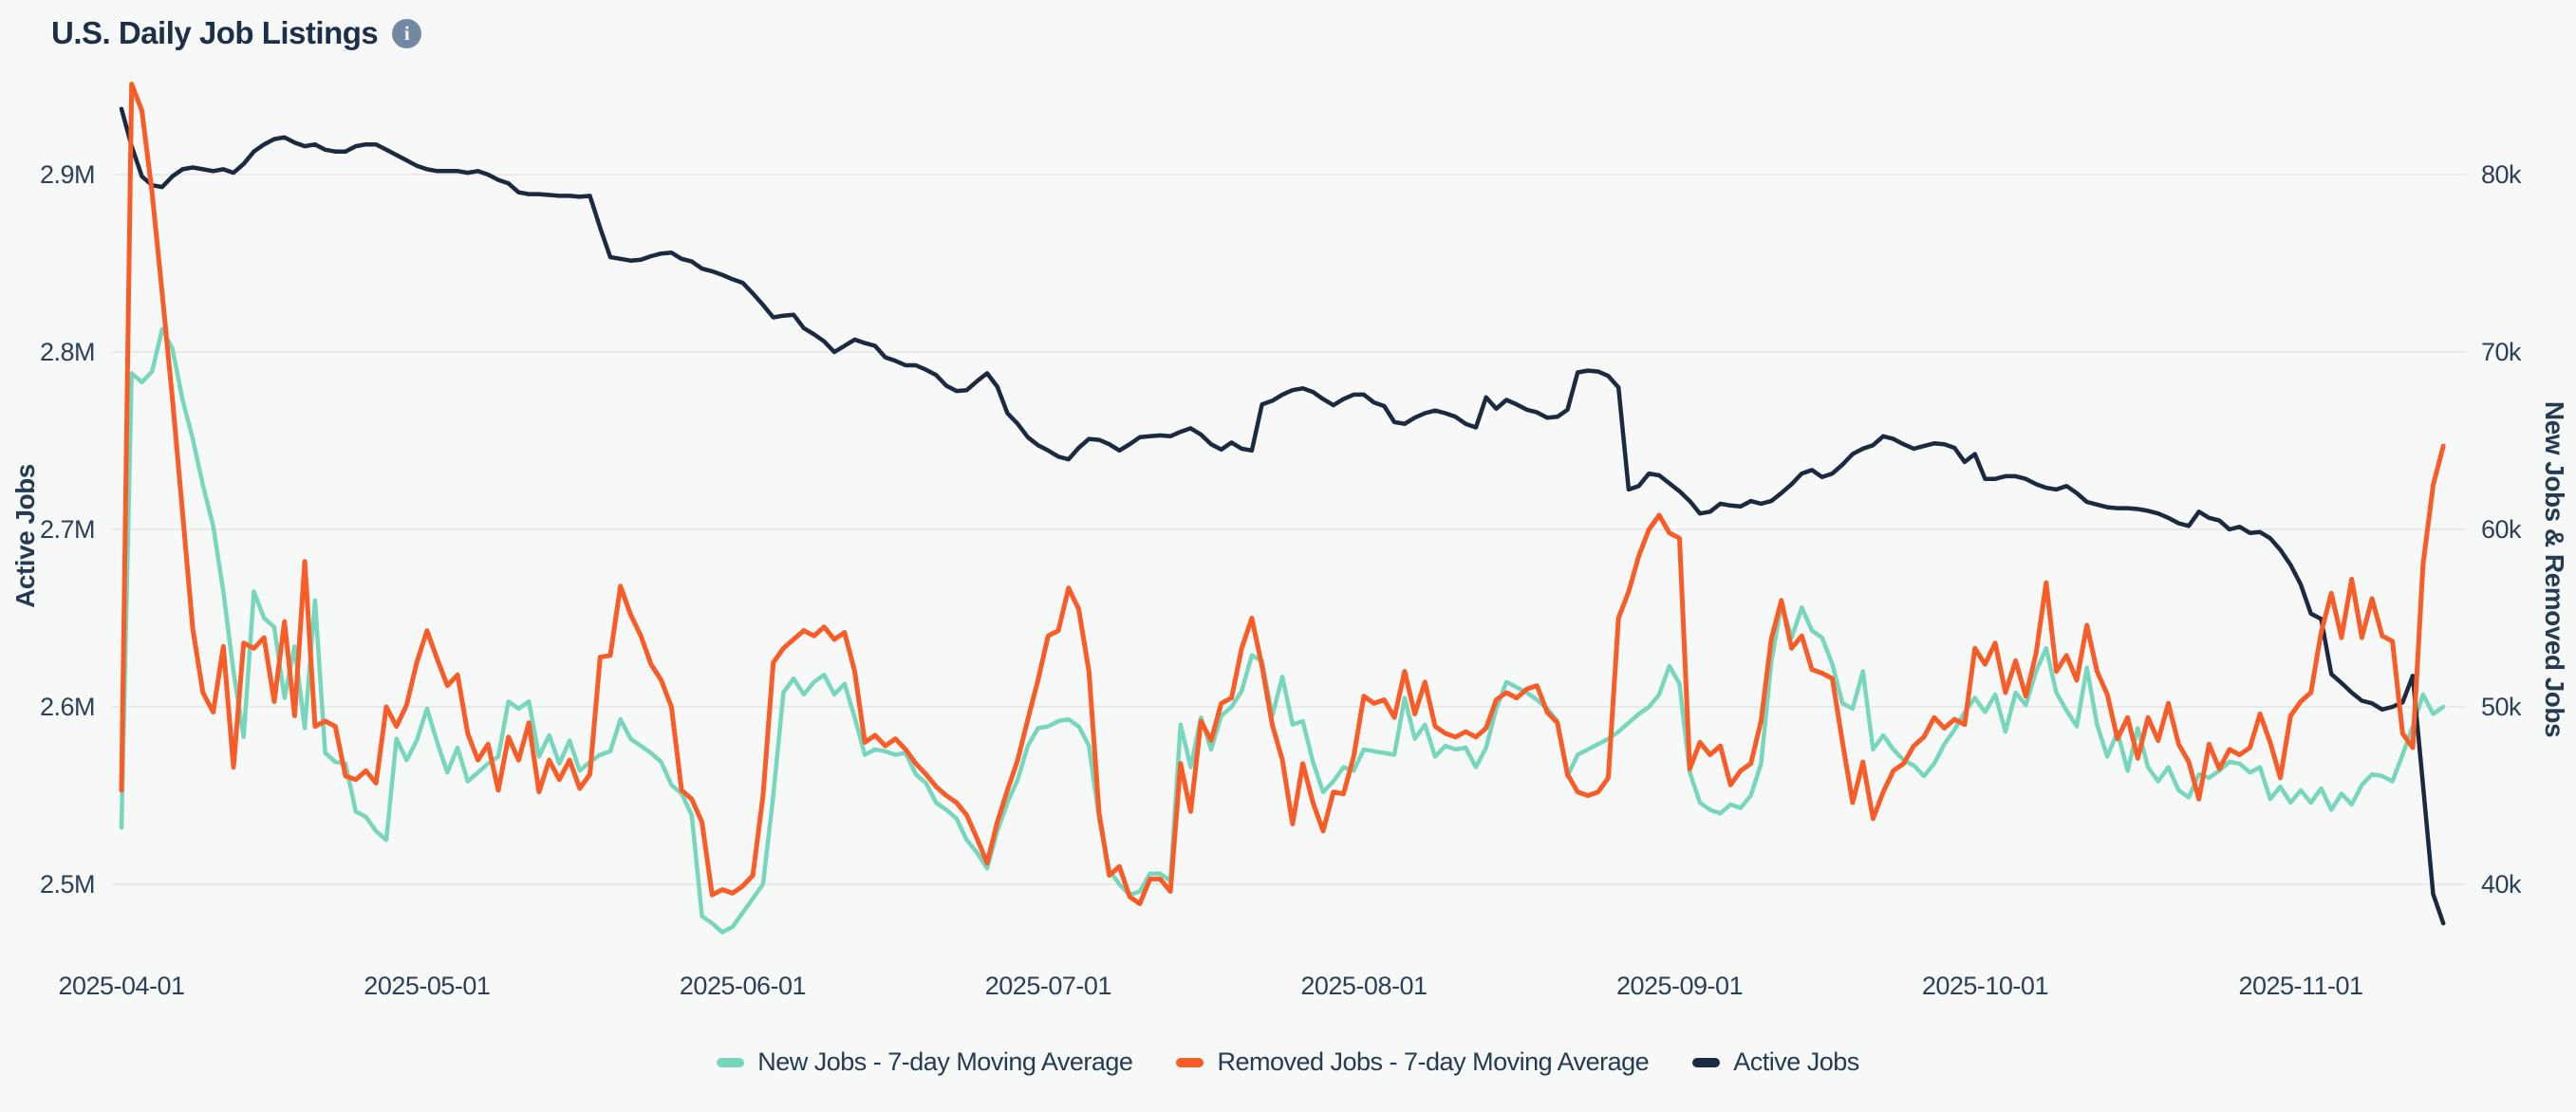  Describe the element at coordinates (743, 986) in the screenshot. I see `x-axis-tick: 2025-06-01` at that location.